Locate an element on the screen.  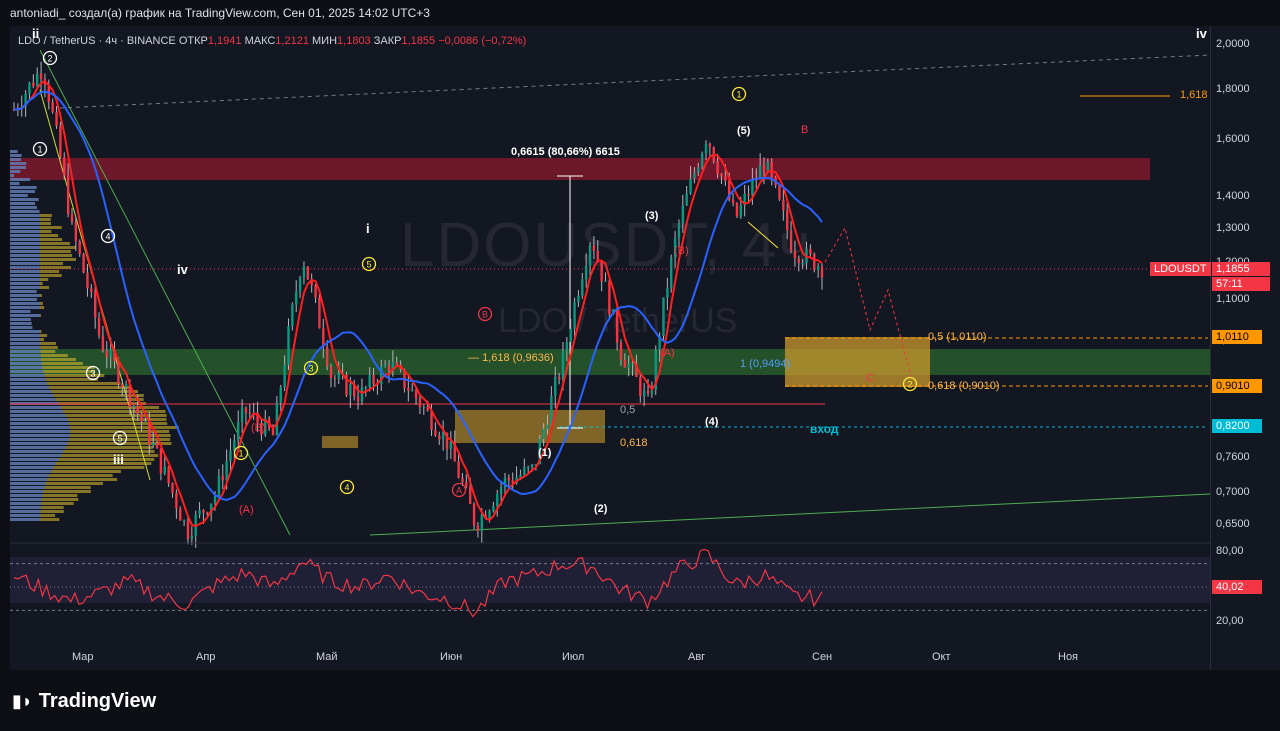
price-axis is located at coordinates (1245, 348).